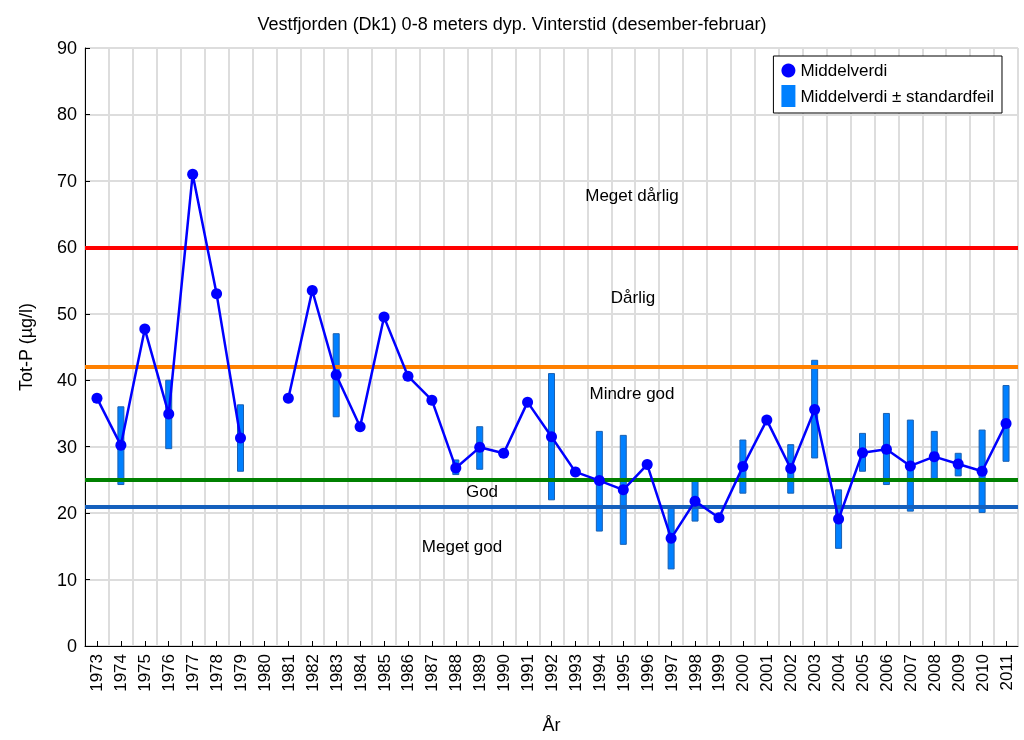 This screenshot has width=1024, height=740. What do you see at coordinates (66, 513) in the screenshot?
I see `y-tick-label: 20` at bounding box center [66, 513].